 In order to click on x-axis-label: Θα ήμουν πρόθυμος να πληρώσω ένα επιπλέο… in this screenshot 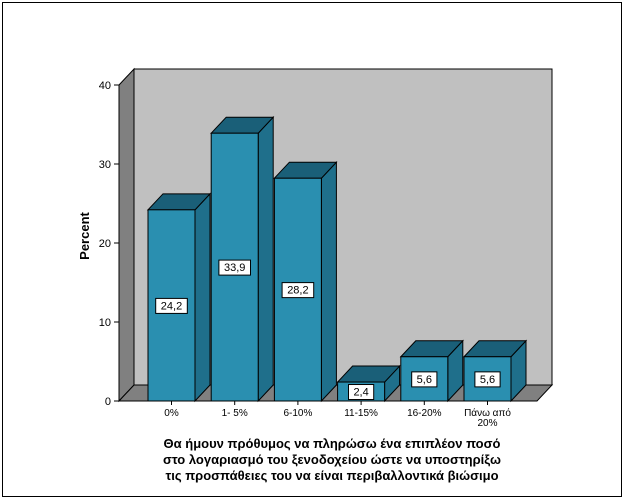, I will do `click(332, 459)`.